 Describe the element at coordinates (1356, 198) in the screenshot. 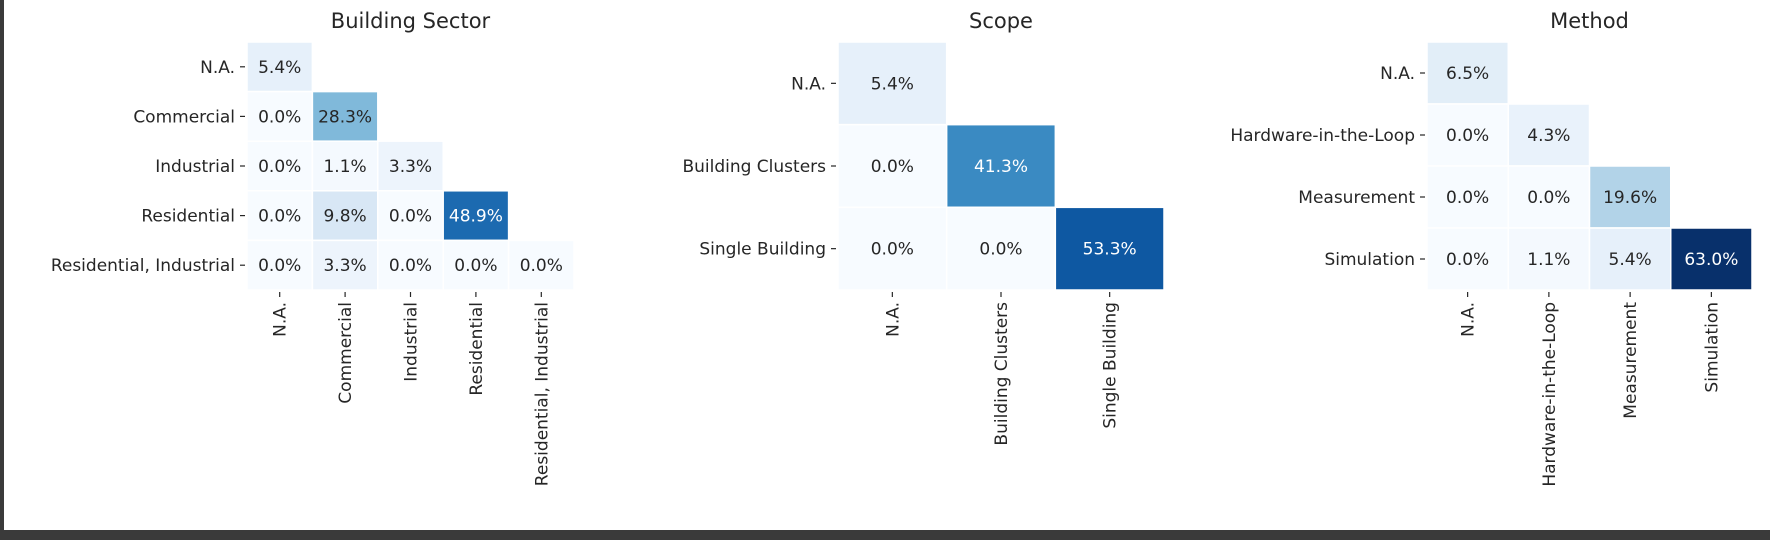

I see `y-tick-label-measurement: Measurement` at that location.